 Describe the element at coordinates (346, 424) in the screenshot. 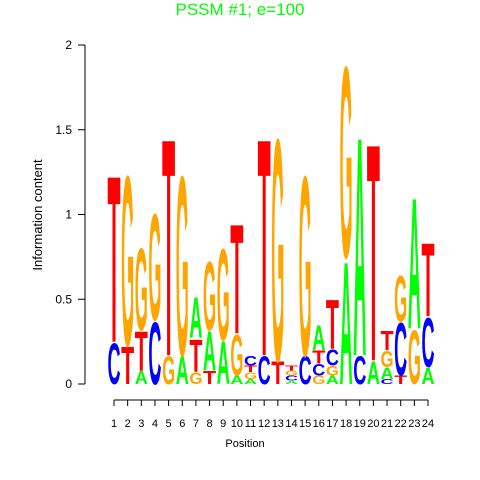

I see `x-tick-label: 18` at that location.